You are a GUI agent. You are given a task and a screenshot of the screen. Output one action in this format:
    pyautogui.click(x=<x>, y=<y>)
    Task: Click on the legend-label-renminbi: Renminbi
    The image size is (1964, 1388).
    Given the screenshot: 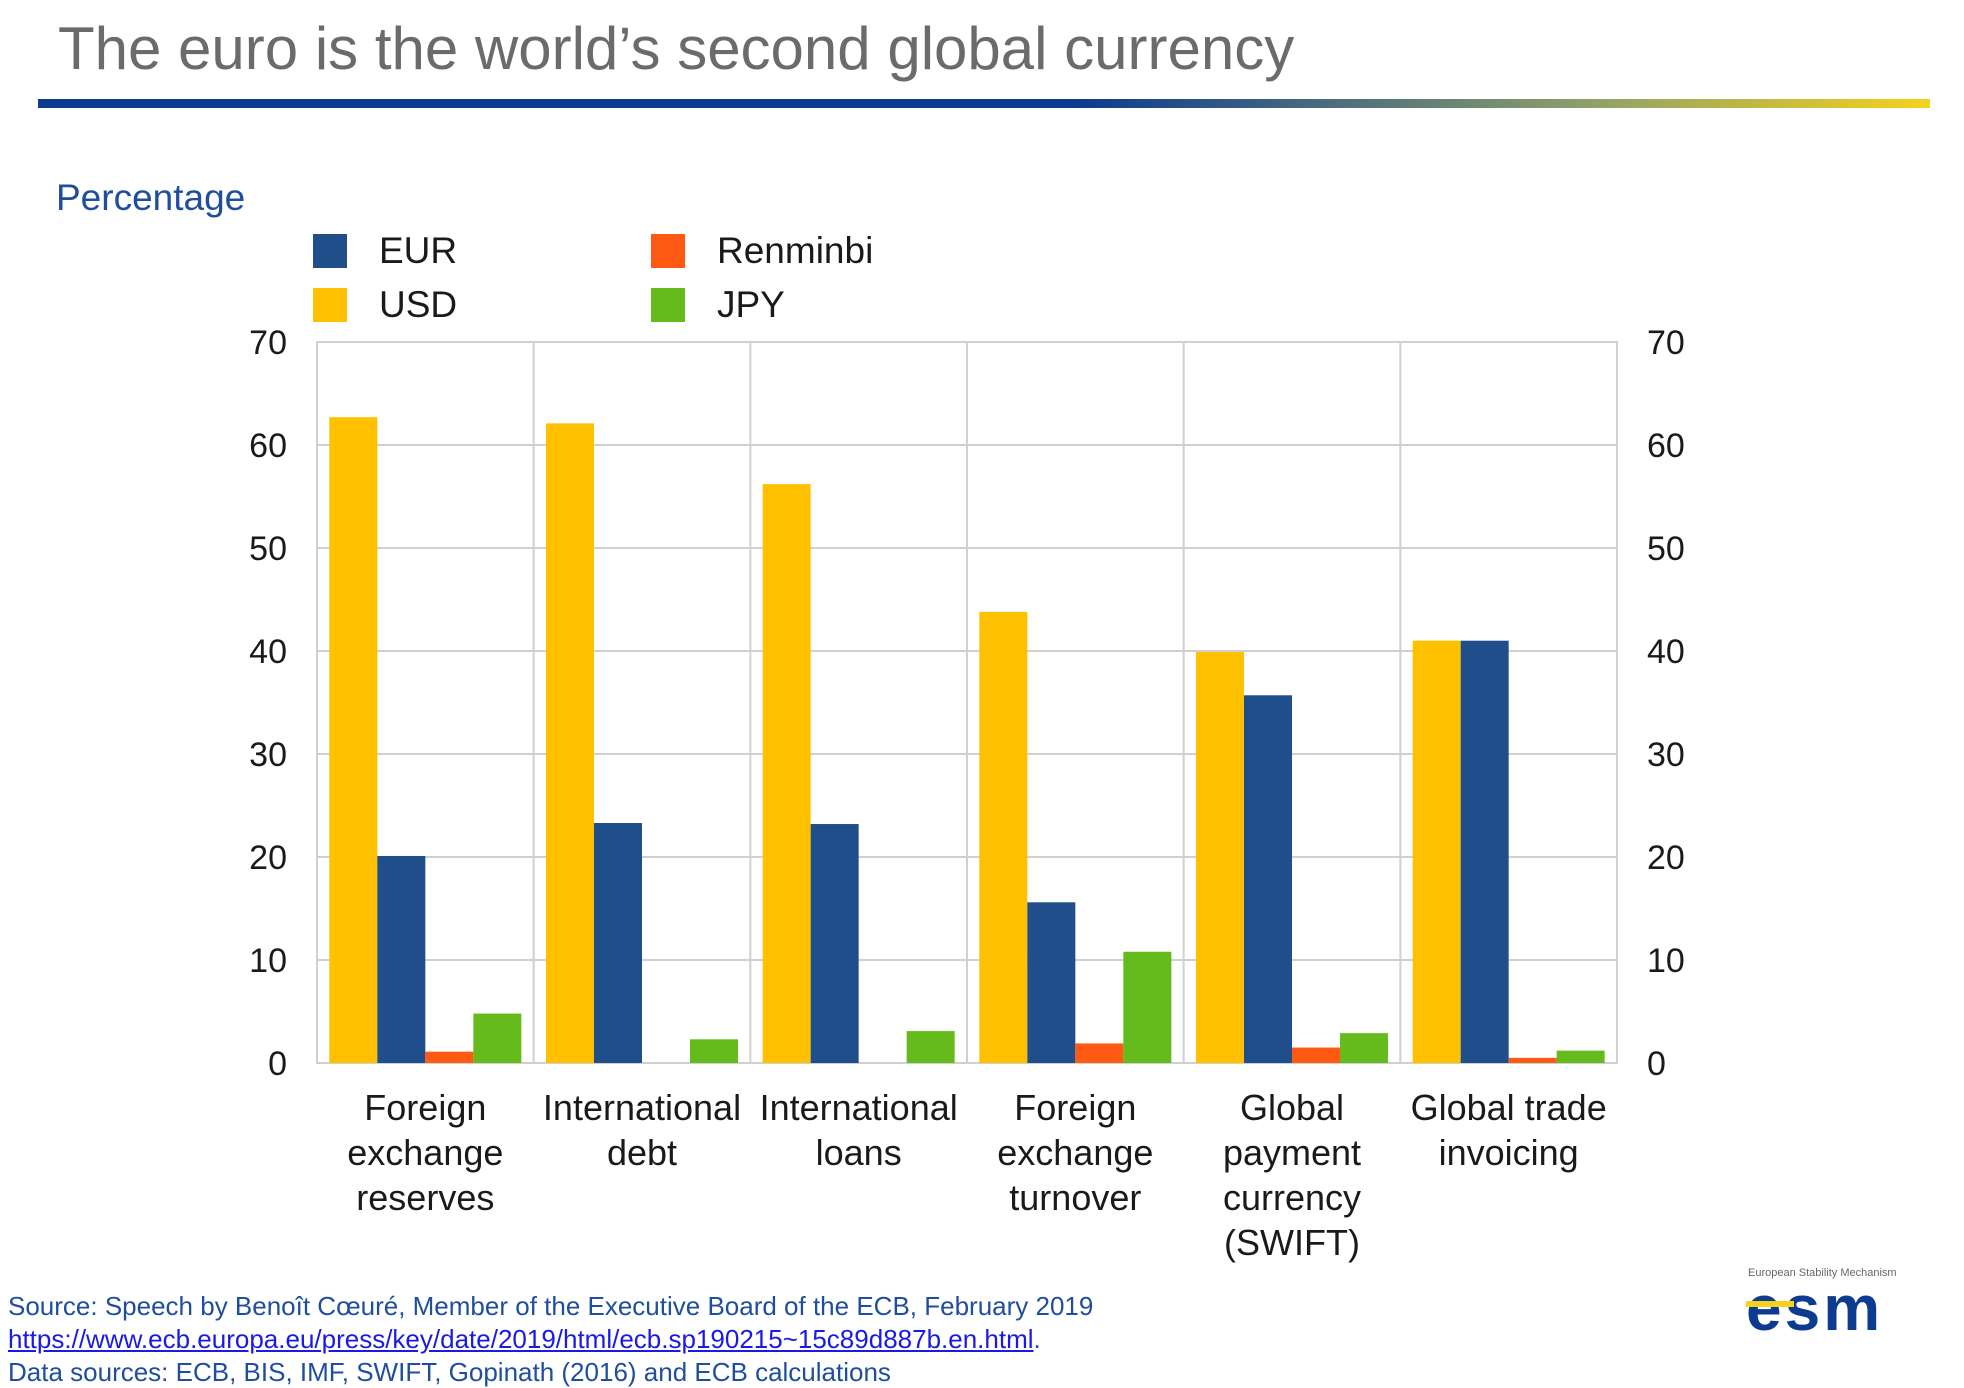 What is the action you would take?
    pyautogui.click(x=795, y=250)
    